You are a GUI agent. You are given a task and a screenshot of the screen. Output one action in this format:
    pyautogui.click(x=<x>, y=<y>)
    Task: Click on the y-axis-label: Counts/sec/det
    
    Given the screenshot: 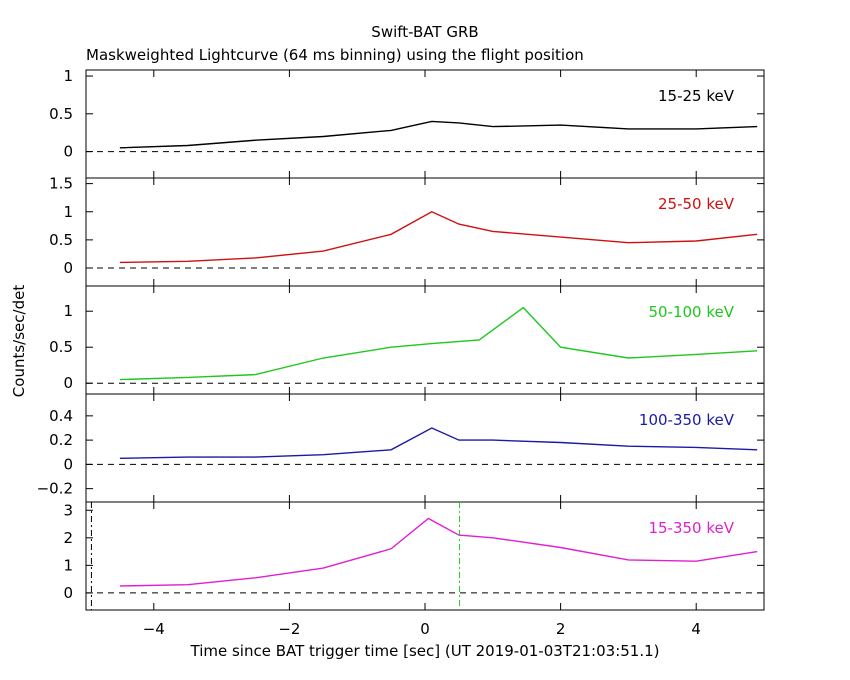 What is the action you would take?
    pyautogui.click(x=19, y=341)
    